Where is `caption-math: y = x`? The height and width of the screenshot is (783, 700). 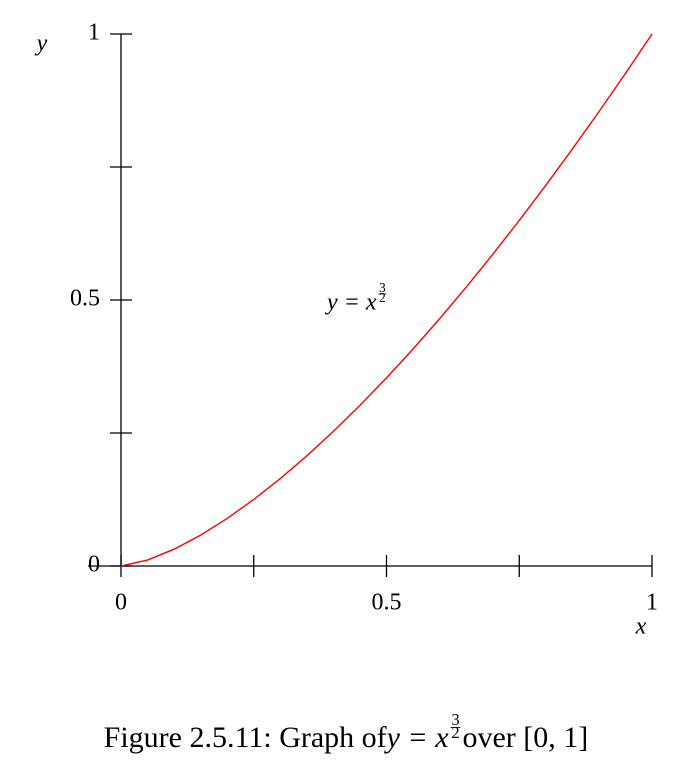
caption-math: y = x is located at coordinates (417, 737).